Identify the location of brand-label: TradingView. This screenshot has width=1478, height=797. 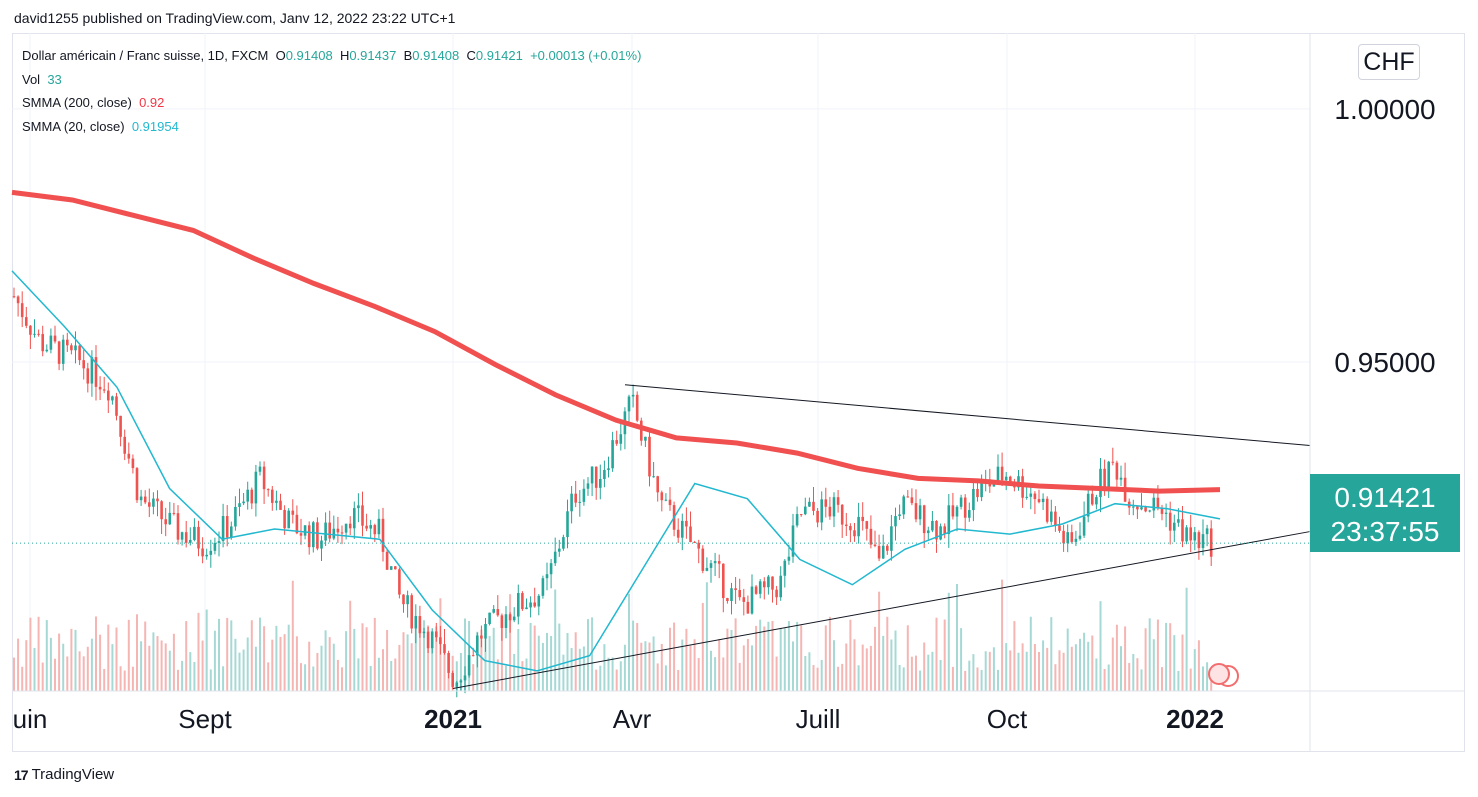
(73, 774).